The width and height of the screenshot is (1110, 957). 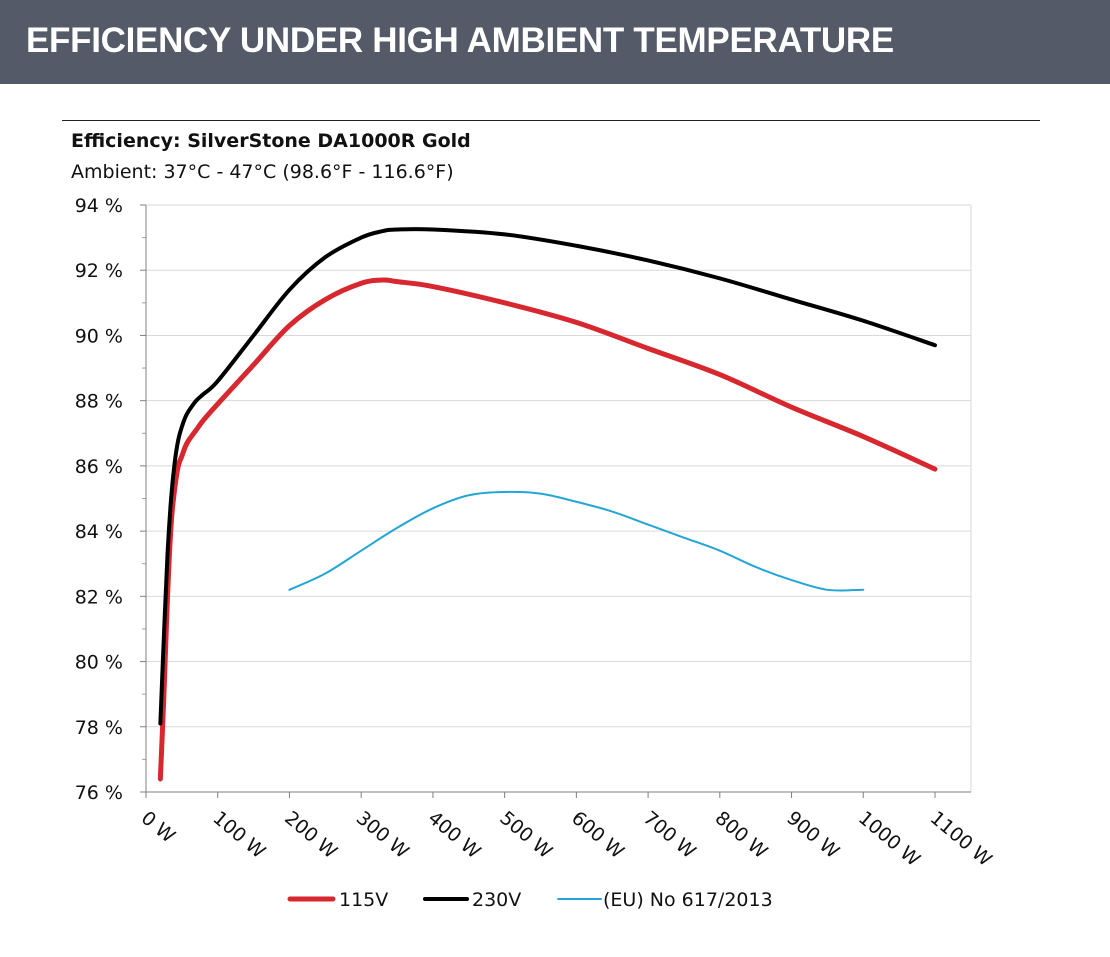 I want to click on x-tick-label: 500 W, so click(x=525, y=835).